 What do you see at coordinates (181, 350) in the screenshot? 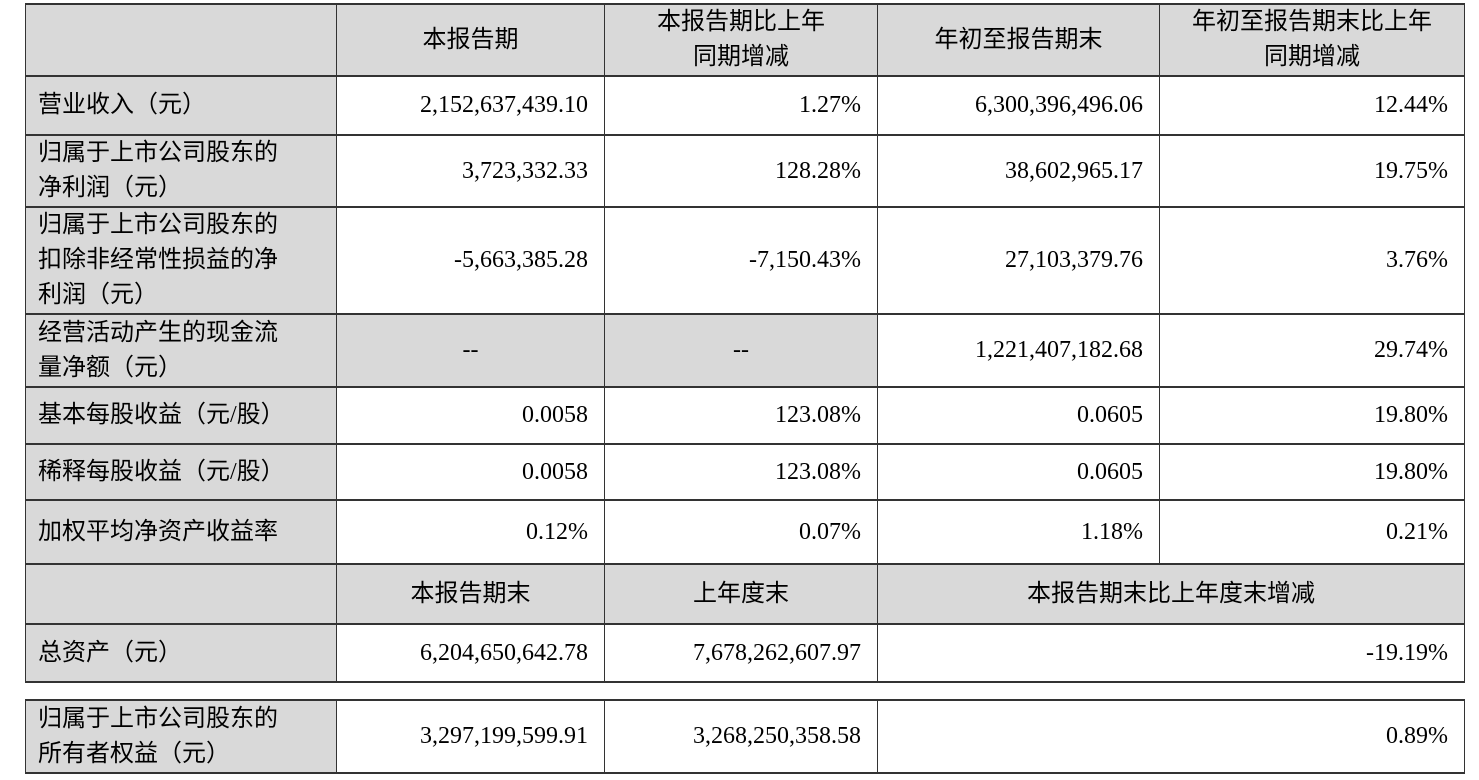
I see `row-label: 经营活动产生的现金流 量净额（元）` at bounding box center [181, 350].